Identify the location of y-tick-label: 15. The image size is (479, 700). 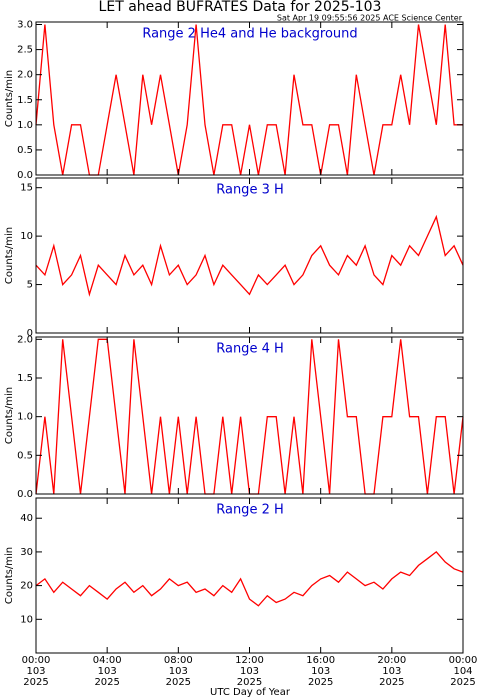
(26, 188).